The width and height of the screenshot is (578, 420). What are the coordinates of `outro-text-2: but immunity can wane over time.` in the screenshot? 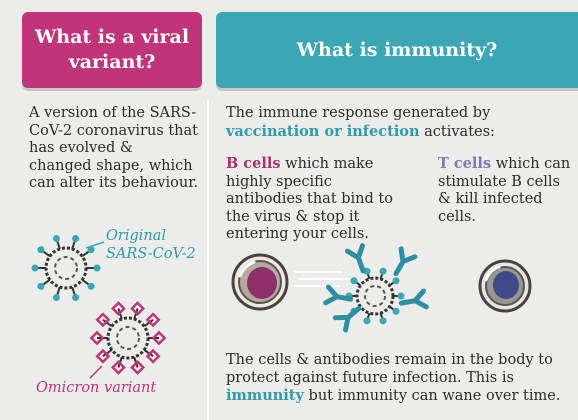 It's located at (434, 396).